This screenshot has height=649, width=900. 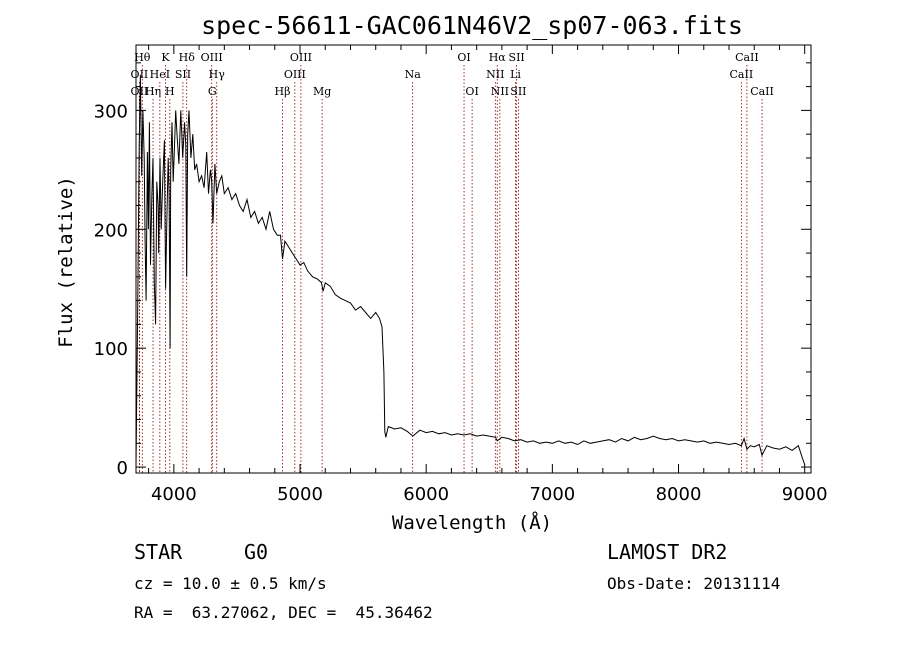 I want to click on line-label: K, so click(x=165, y=57).